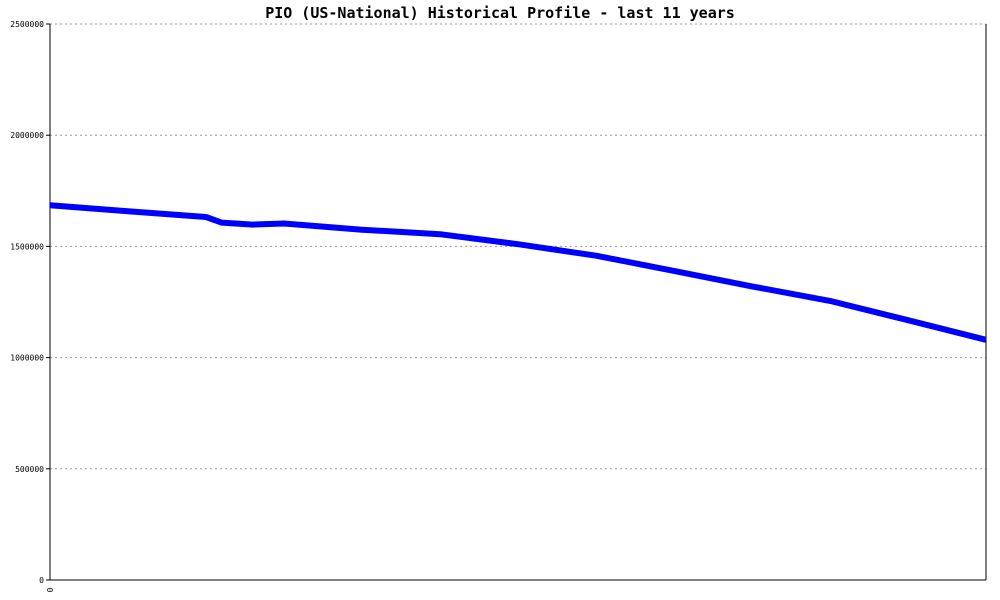 This screenshot has height=600, width=1000. I want to click on y-tick-label: 1500000, so click(27, 246).